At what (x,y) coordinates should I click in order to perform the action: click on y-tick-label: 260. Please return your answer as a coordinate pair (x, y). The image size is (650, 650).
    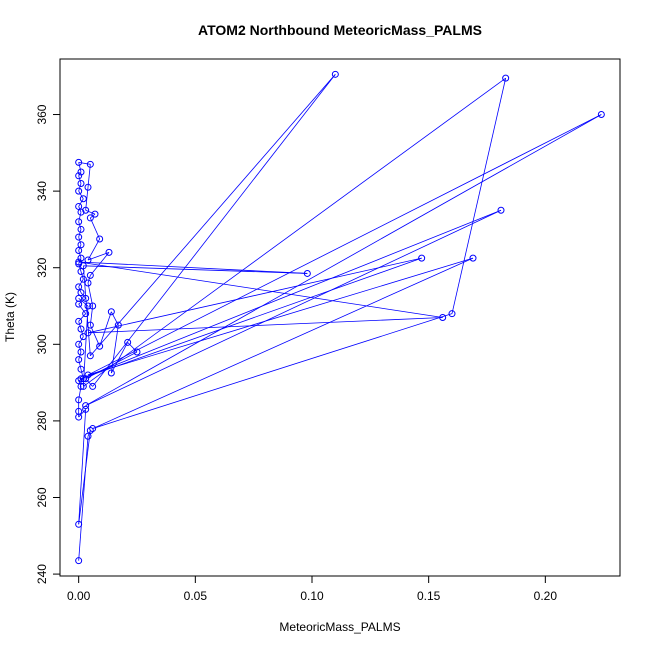
    Looking at the image, I should click on (42, 497).